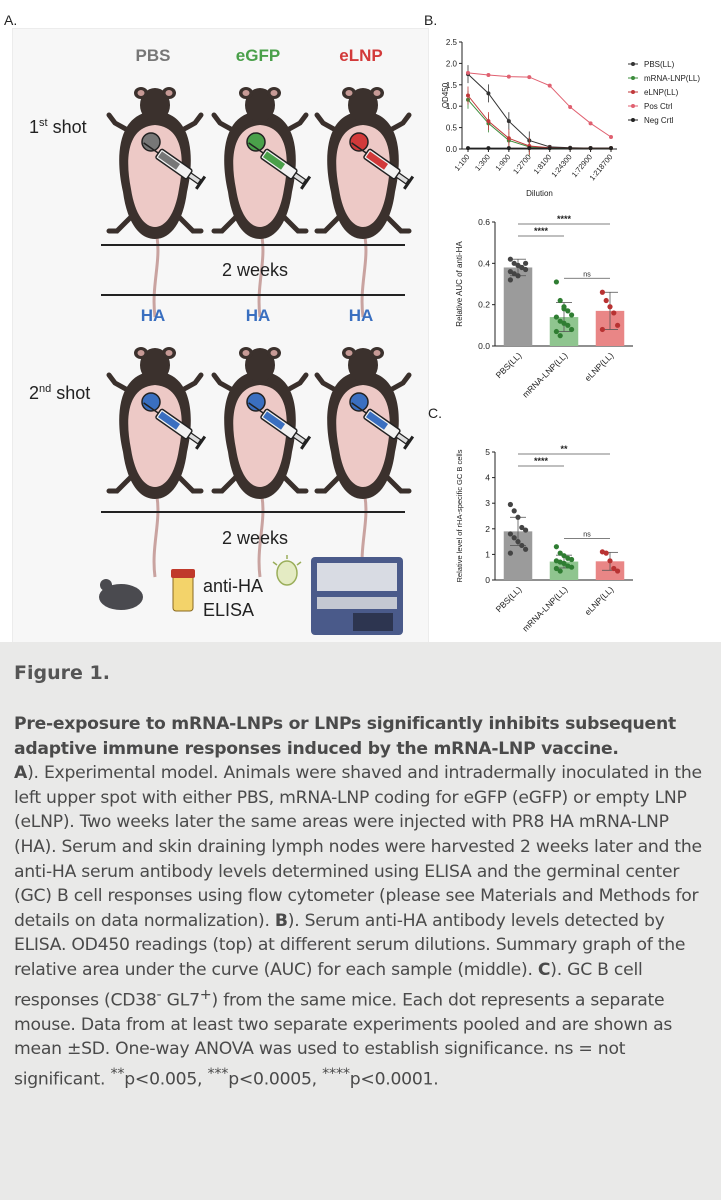 The width and height of the screenshot is (721, 1200). I want to click on panel-a-label: A., so click(11, 20).